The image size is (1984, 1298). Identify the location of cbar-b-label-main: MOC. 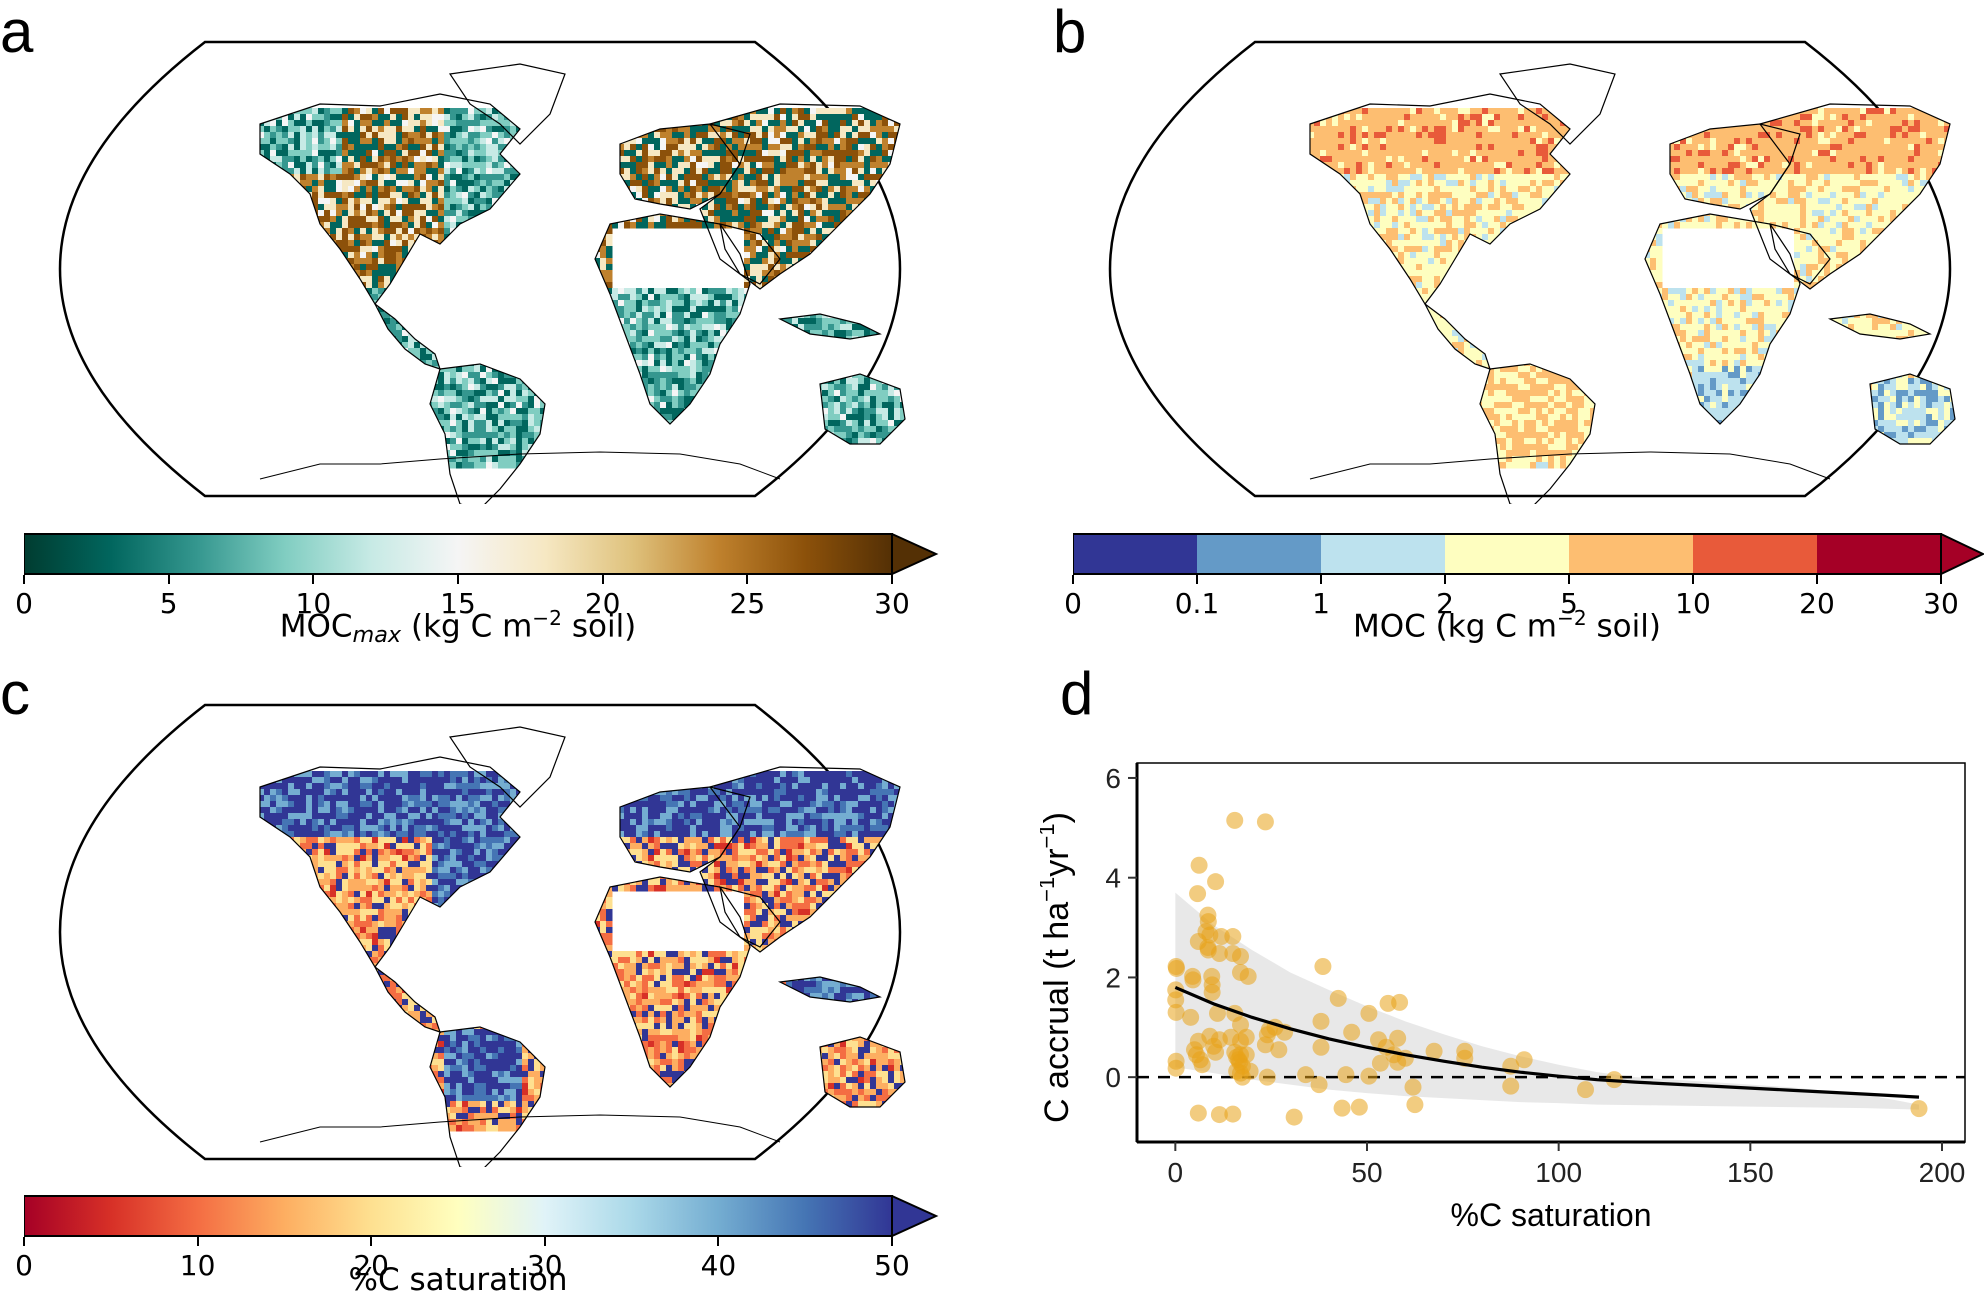
(1389, 626).